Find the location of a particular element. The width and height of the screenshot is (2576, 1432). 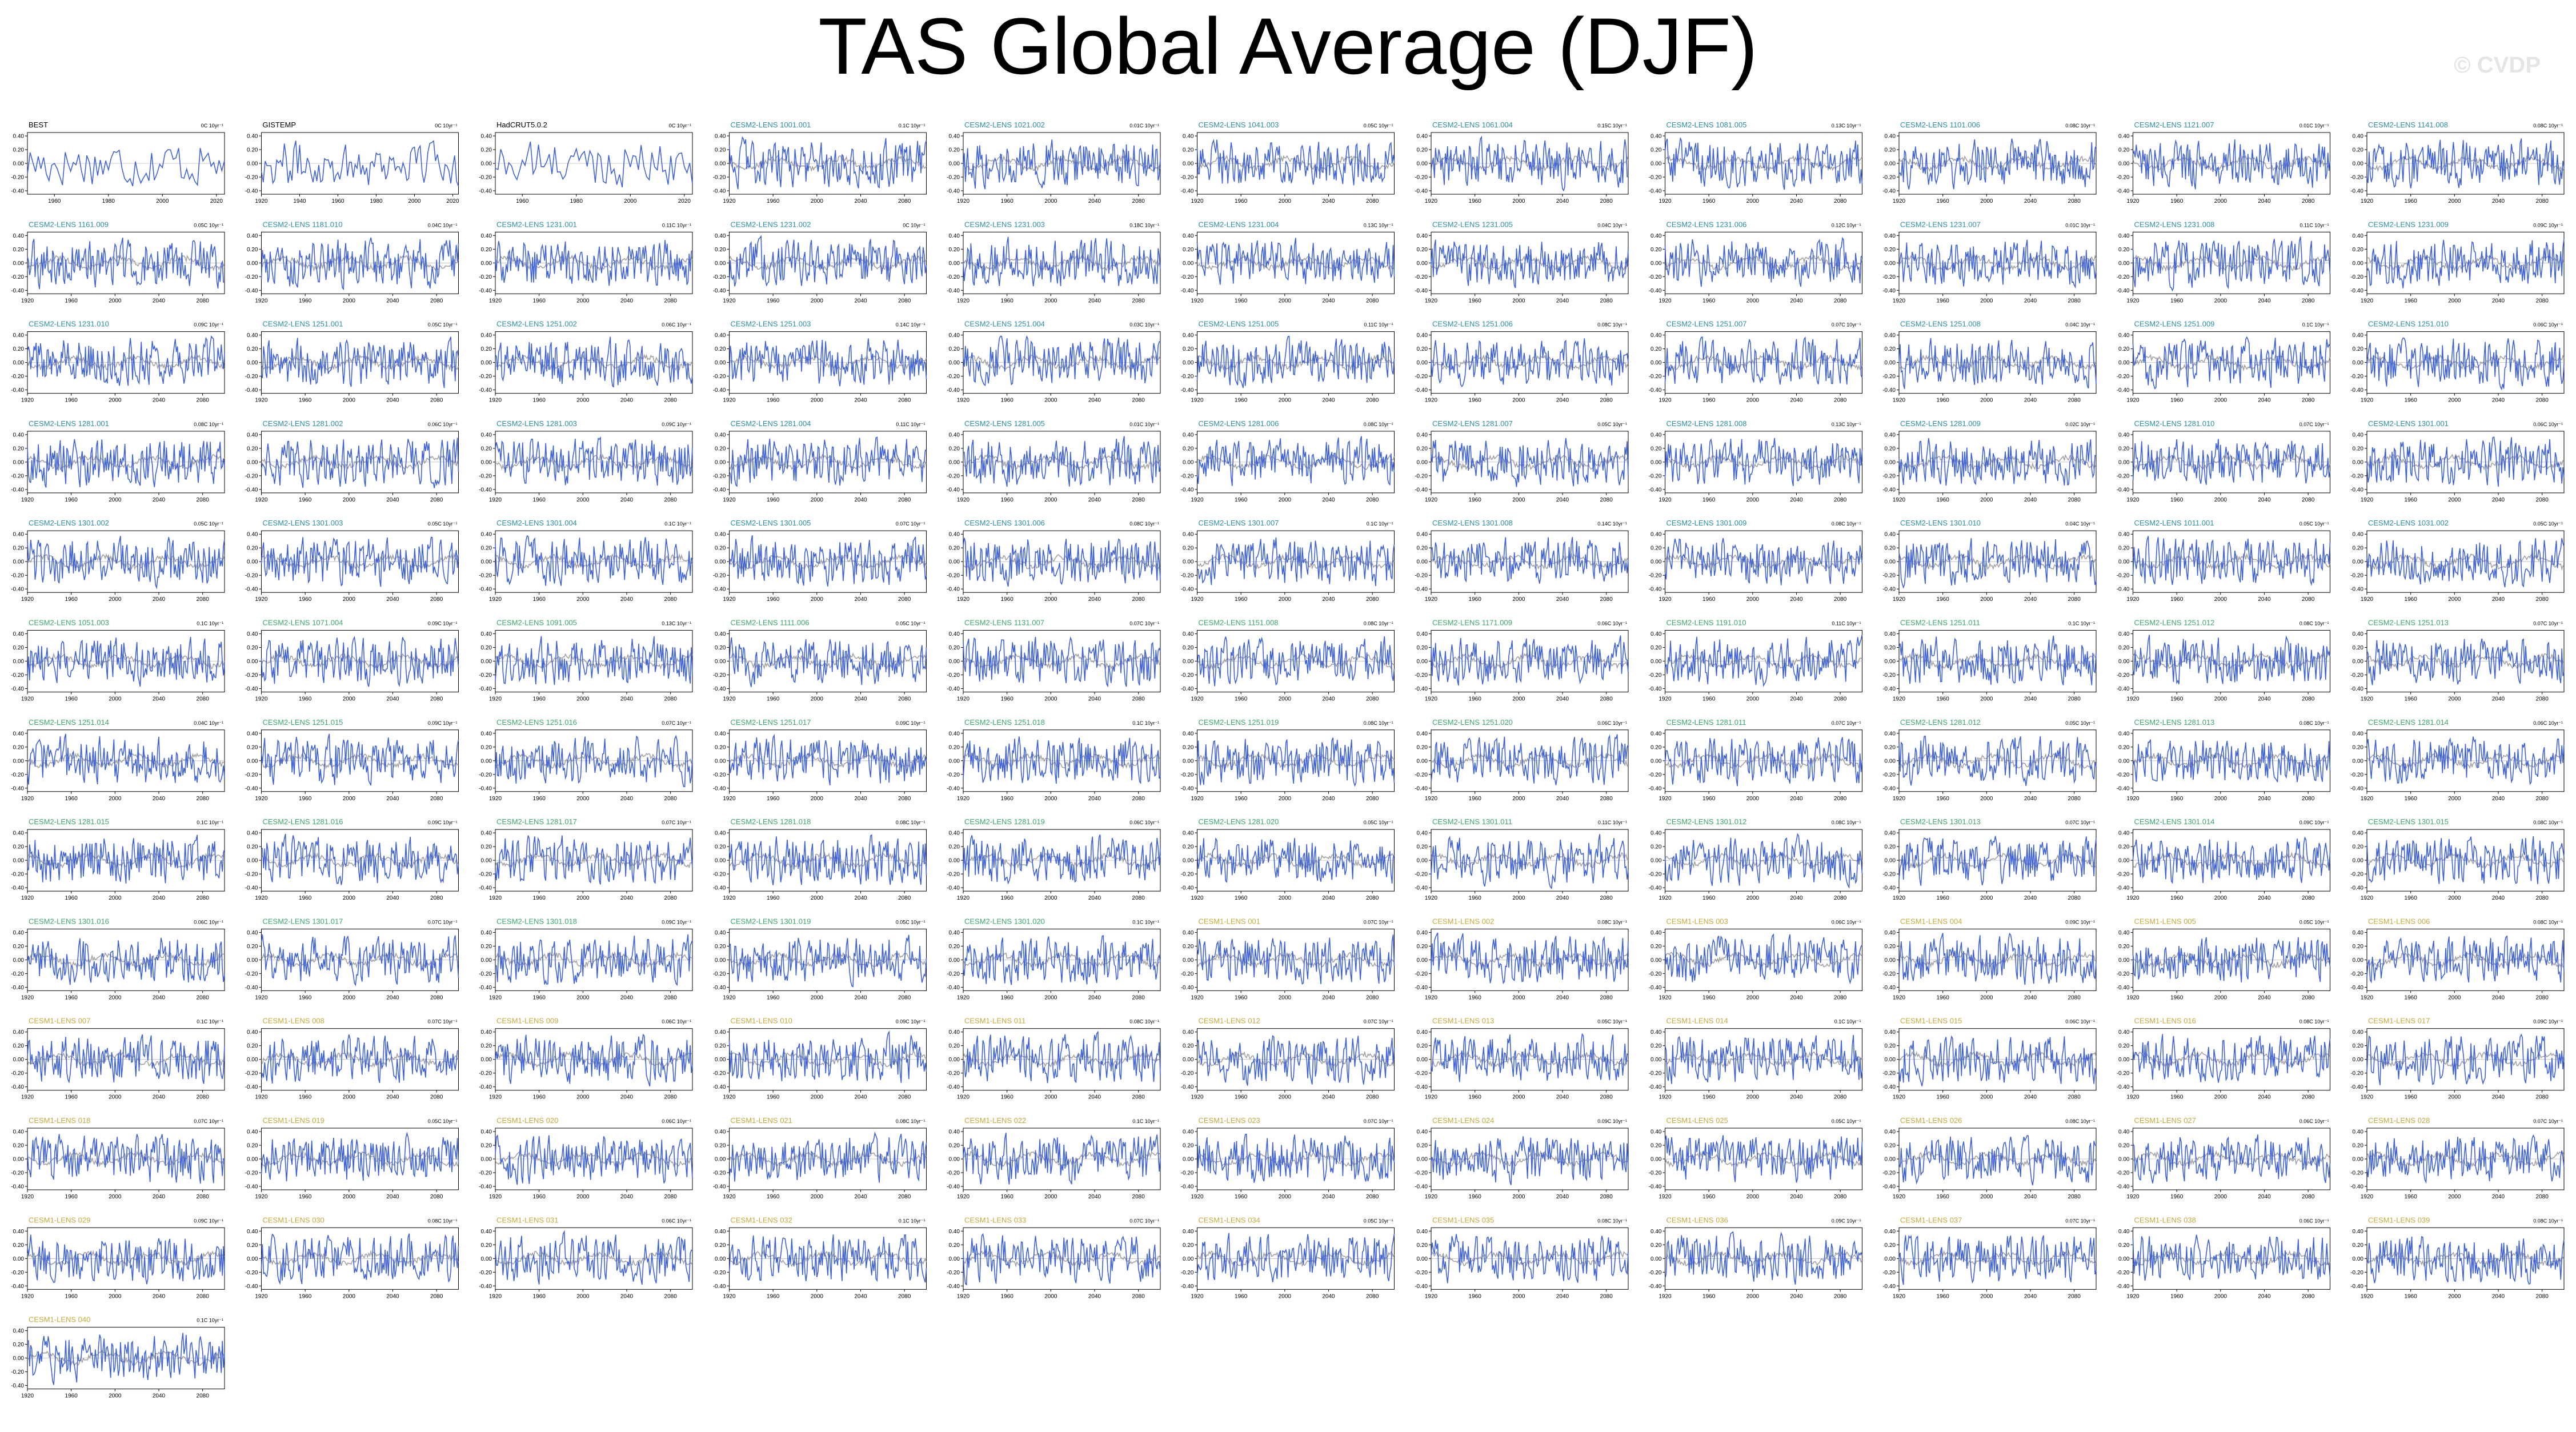

panel-trend: 0.08C 10yr⁻¹ is located at coordinates (911, 822).